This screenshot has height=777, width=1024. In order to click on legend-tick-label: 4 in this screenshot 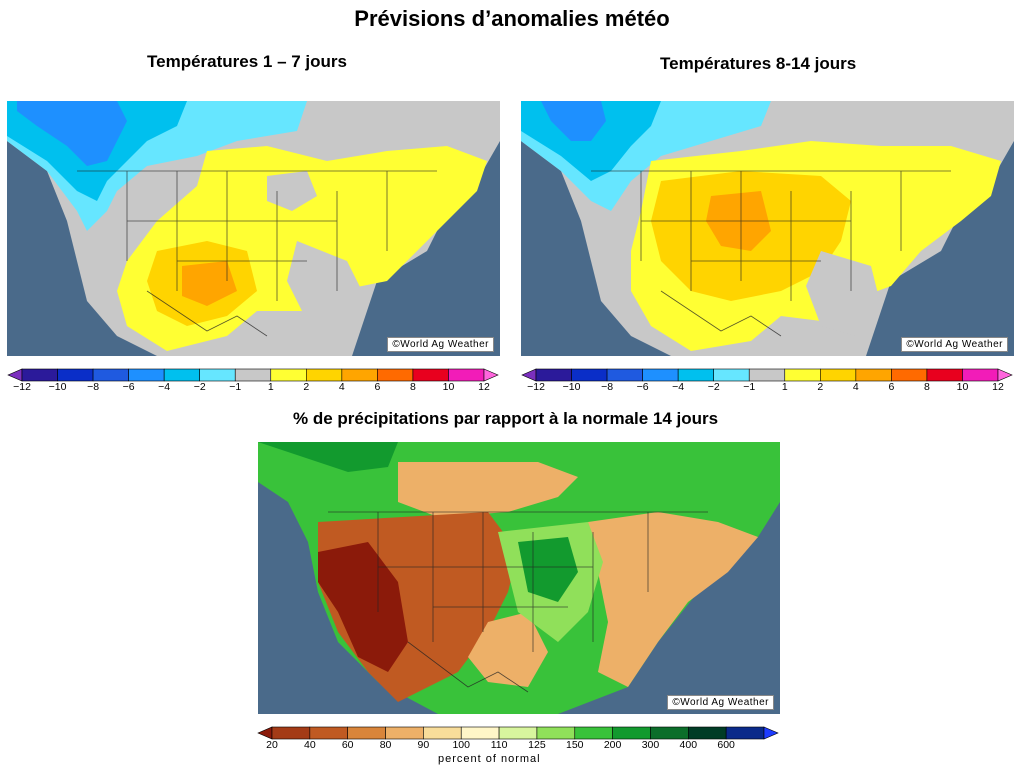, I will do `click(855, 387)`.